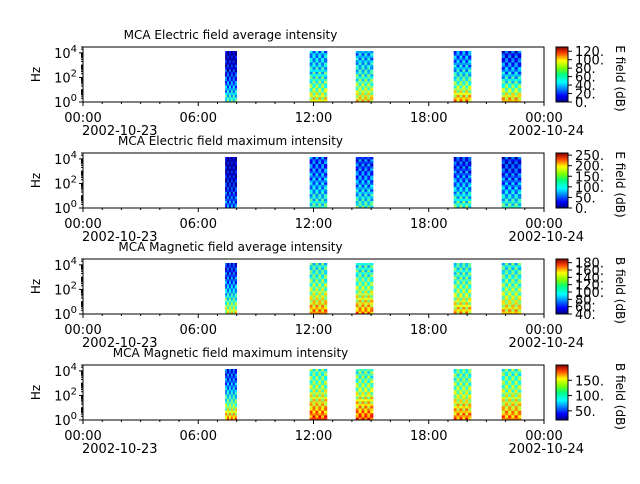 Image resolution: width=640 pixels, height=484 pixels. I want to click on colorbar-tick-label: 120., so click(589, 52).